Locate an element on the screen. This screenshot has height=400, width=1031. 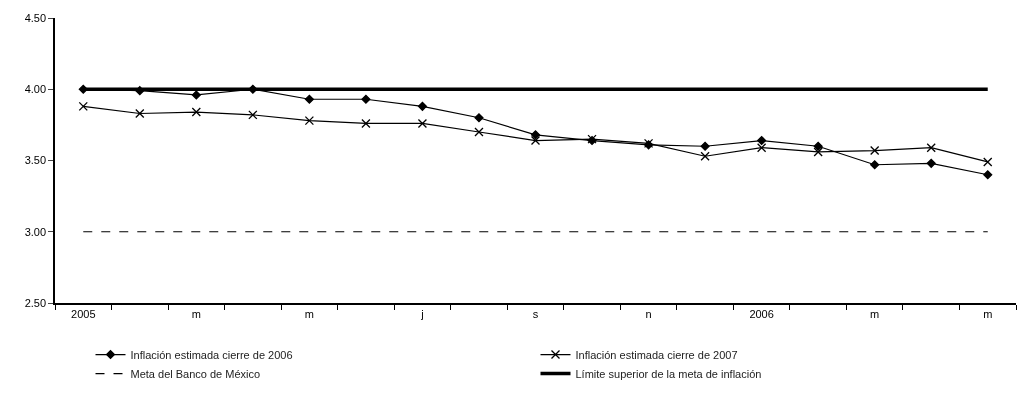
y-tick-label: 4.00 is located at coordinates (35, 89).